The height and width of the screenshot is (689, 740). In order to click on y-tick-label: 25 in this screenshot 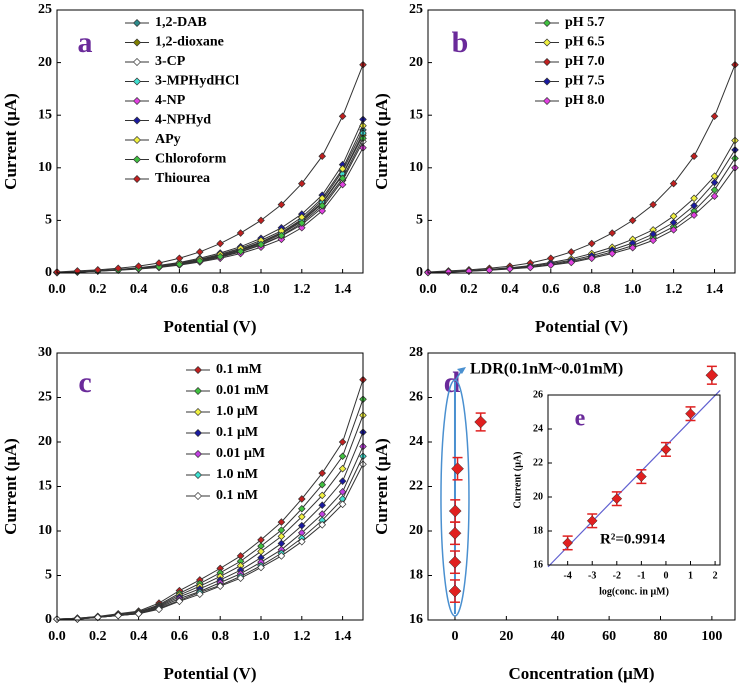, I will do `click(416, 9)`.